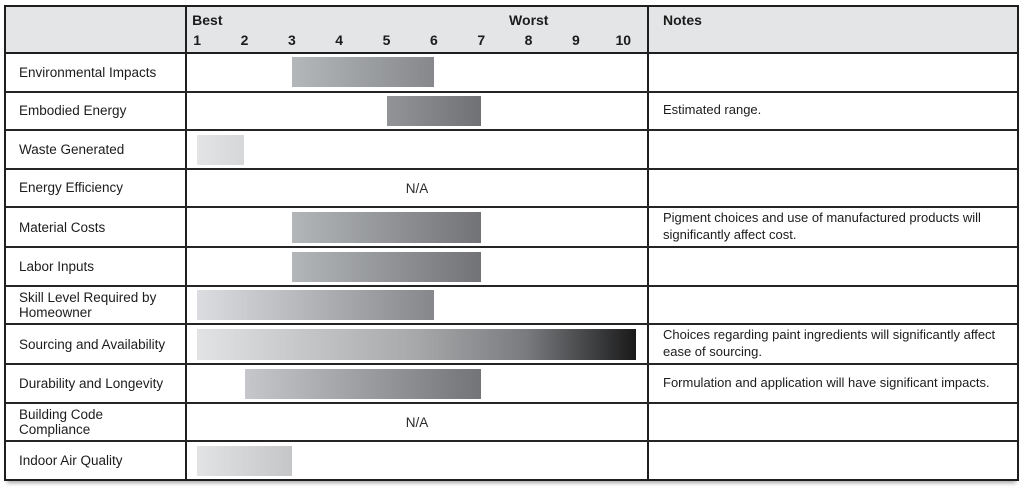  I want to click on scale-tick: 6, so click(433, 40).